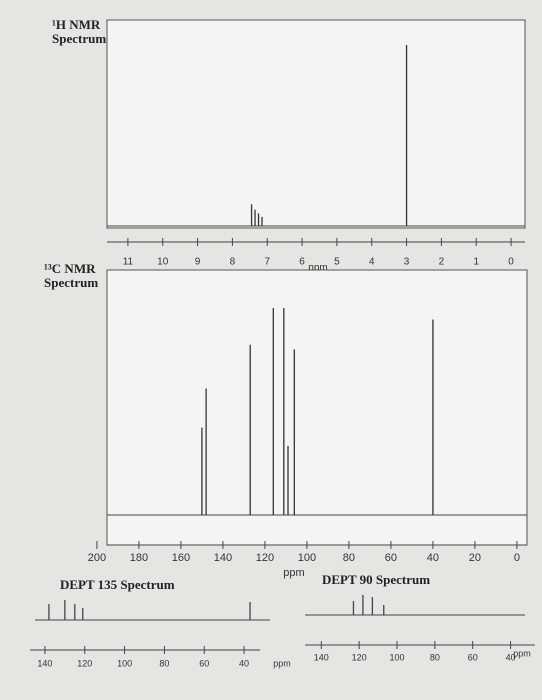 The image size is (542, 700). What do you see at coordinates (442, 262) in the screenshot?
I see `x-tick-label: 2` at bounding box center [442, 262].